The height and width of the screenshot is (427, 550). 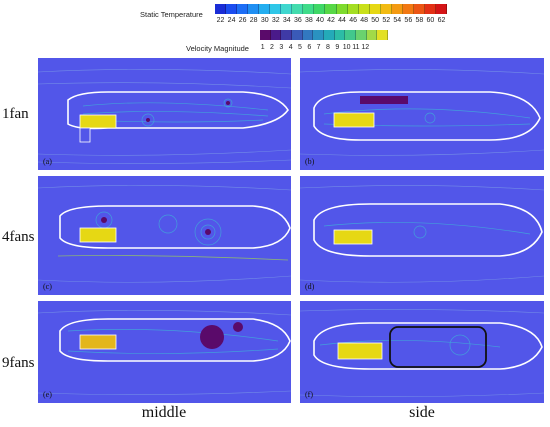 I want to click on row-label-1fan: 1fan, so click(x=15, y=114).